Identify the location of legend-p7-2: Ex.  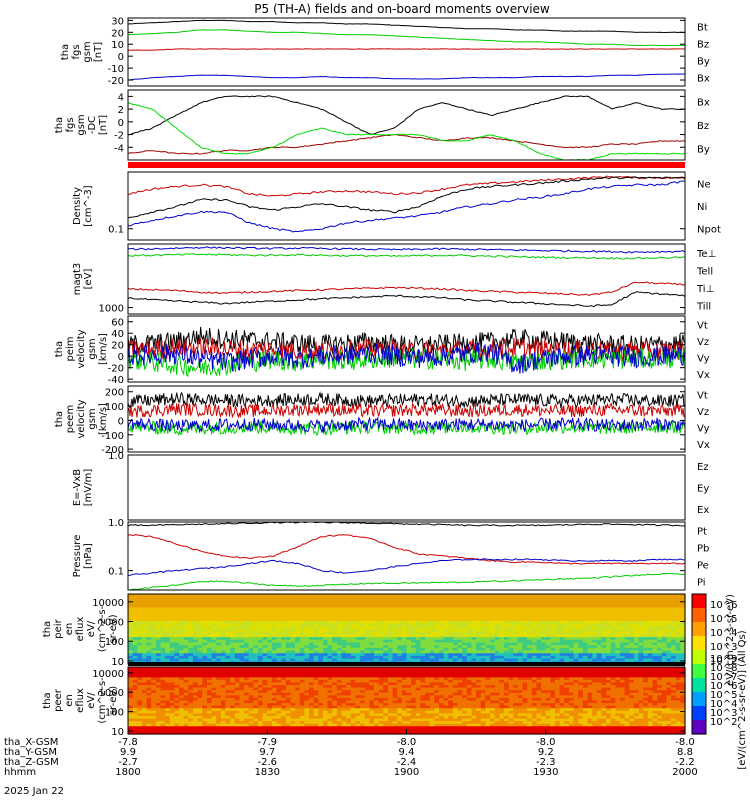
(703, 510).